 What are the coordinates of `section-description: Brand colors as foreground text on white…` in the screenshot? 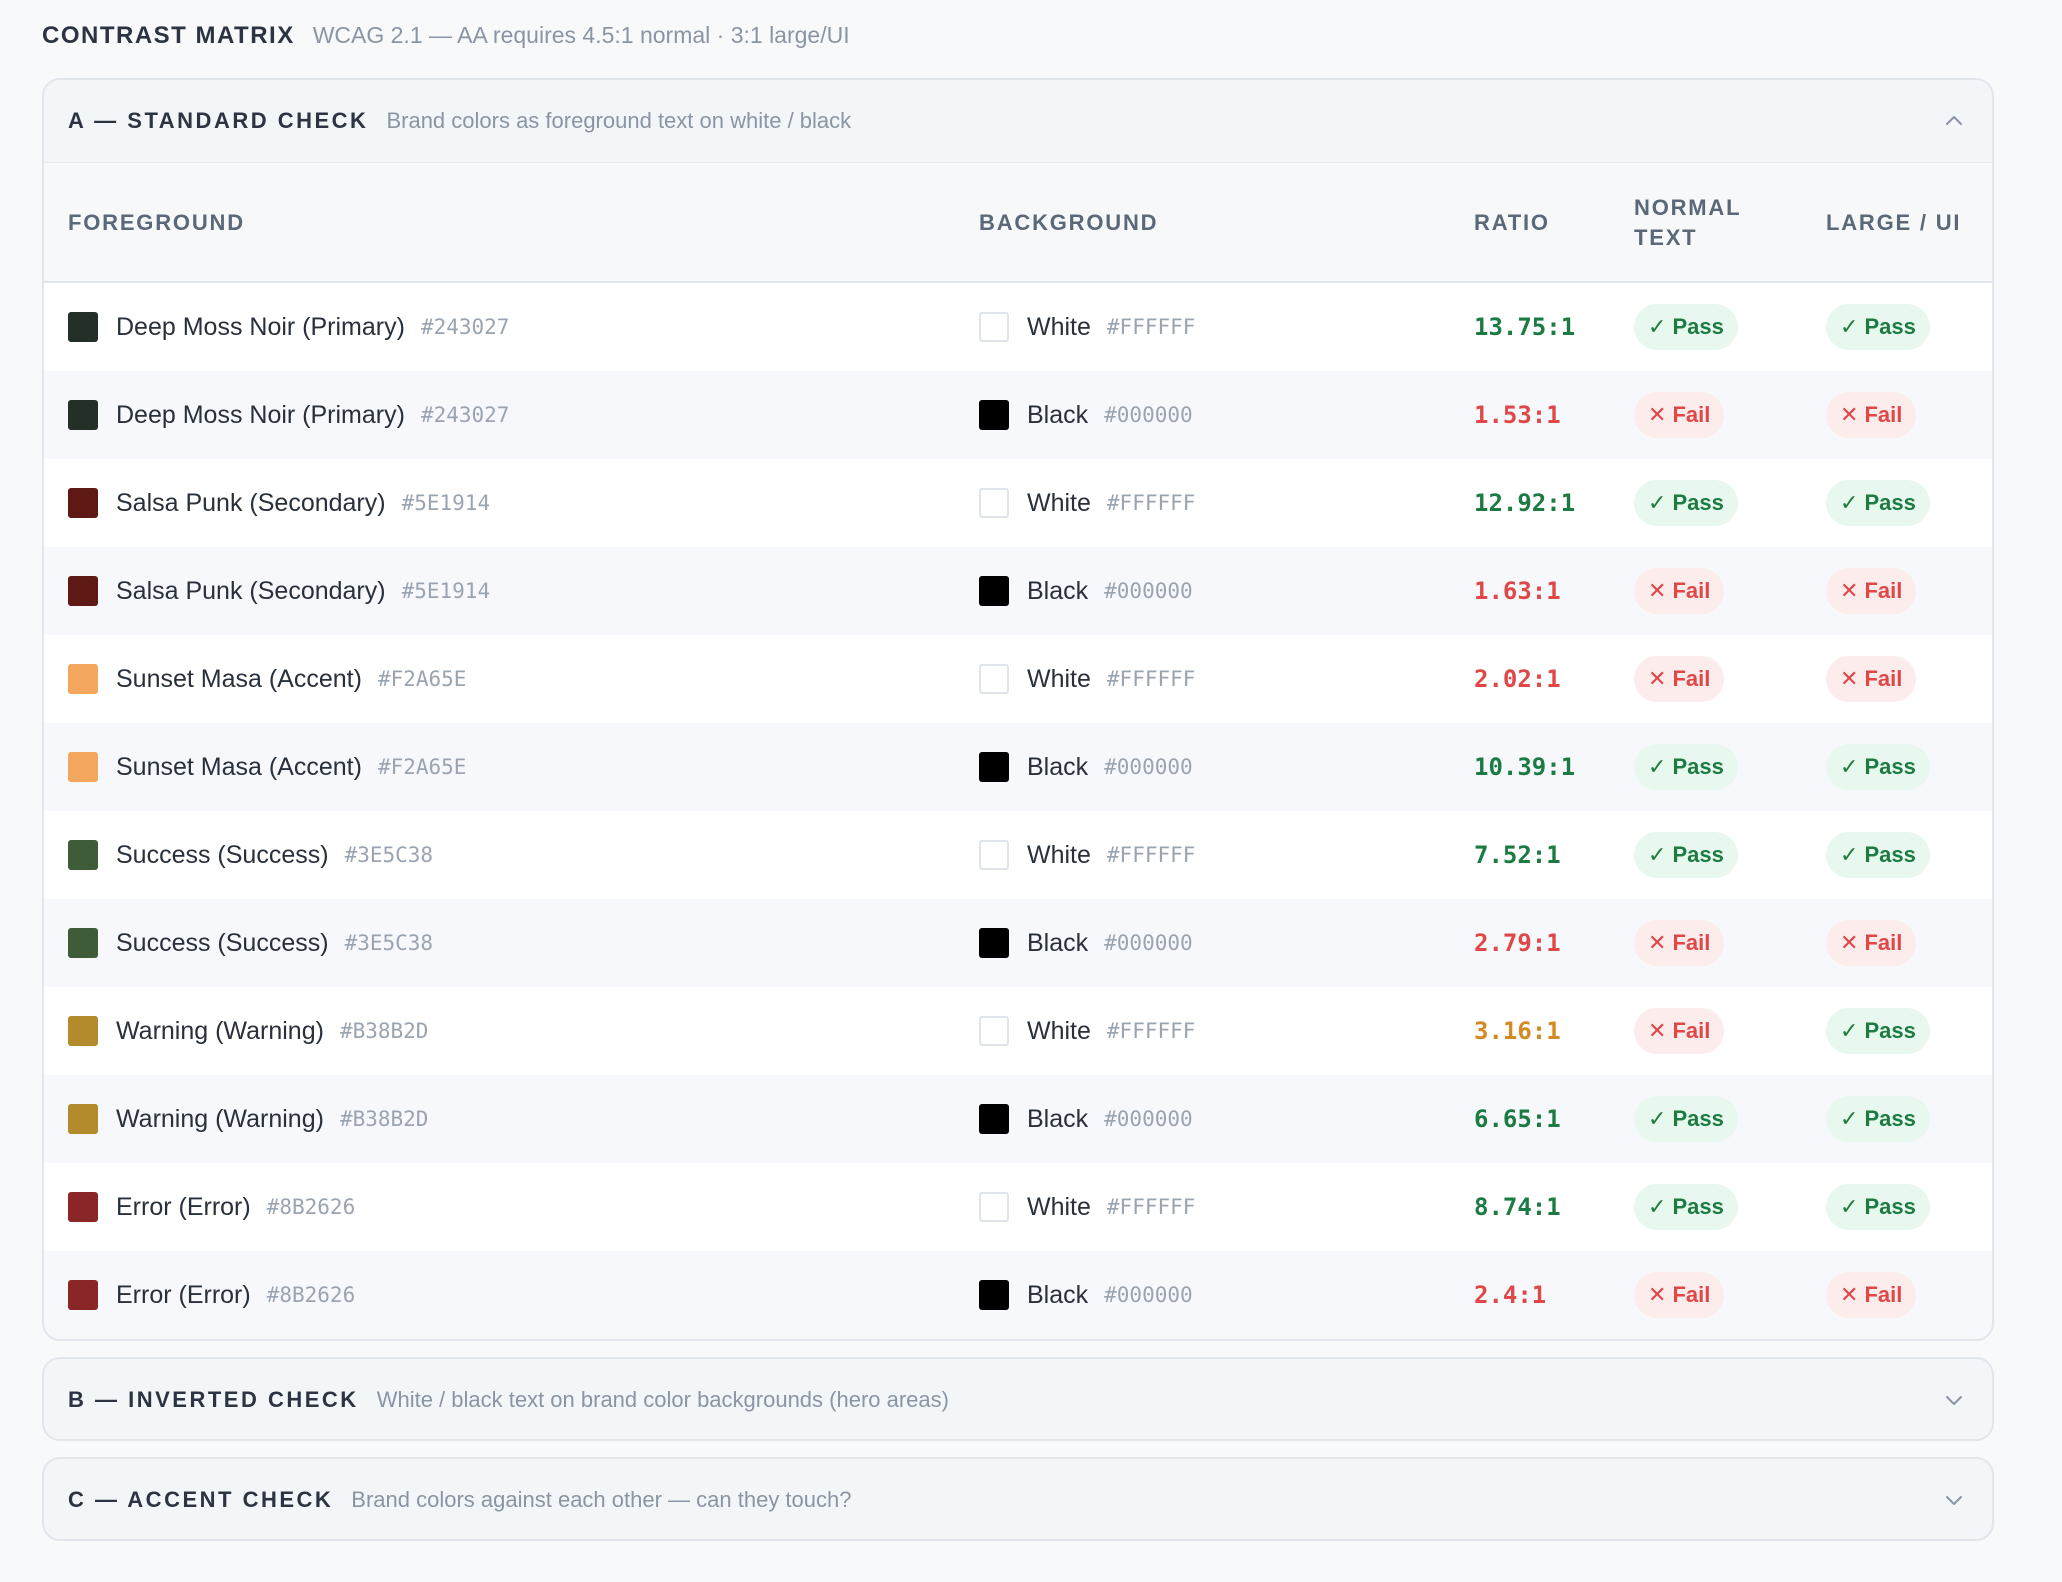 It's located at (619, 120).